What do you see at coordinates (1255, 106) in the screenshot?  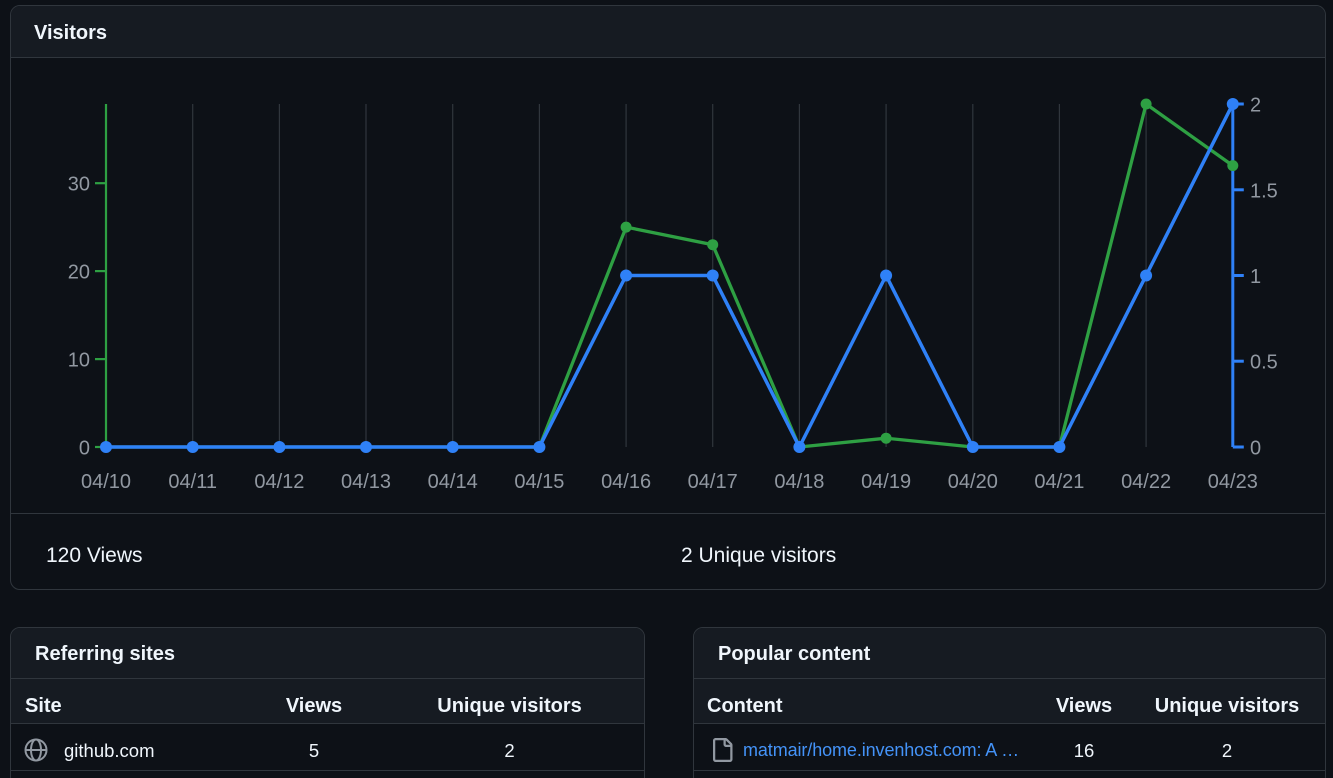 I see `svg-text: 2` at bounding box center [1255, 106].